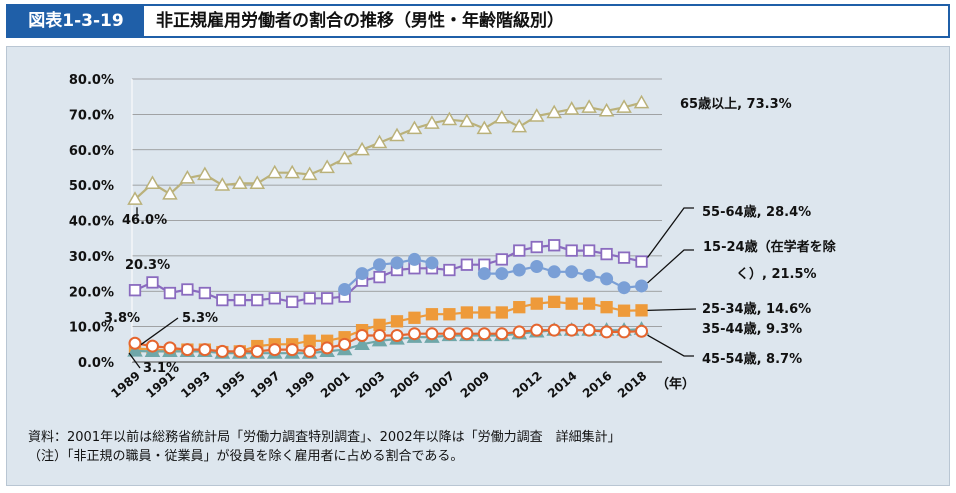  I want to click on x-tick-label: 2007, so click(440, 385).